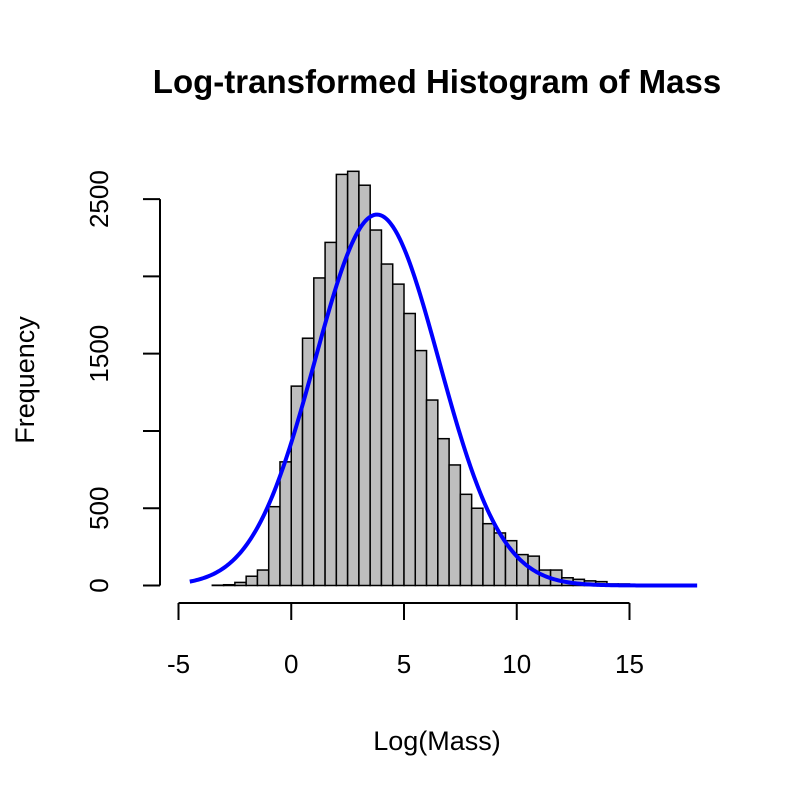 The height and width of the screenshot is (798, 798). Describe the element at coordinates (437, 81) in the screenshot. I see `chart-title: Log-transformed Histogram of Mass` at that location.